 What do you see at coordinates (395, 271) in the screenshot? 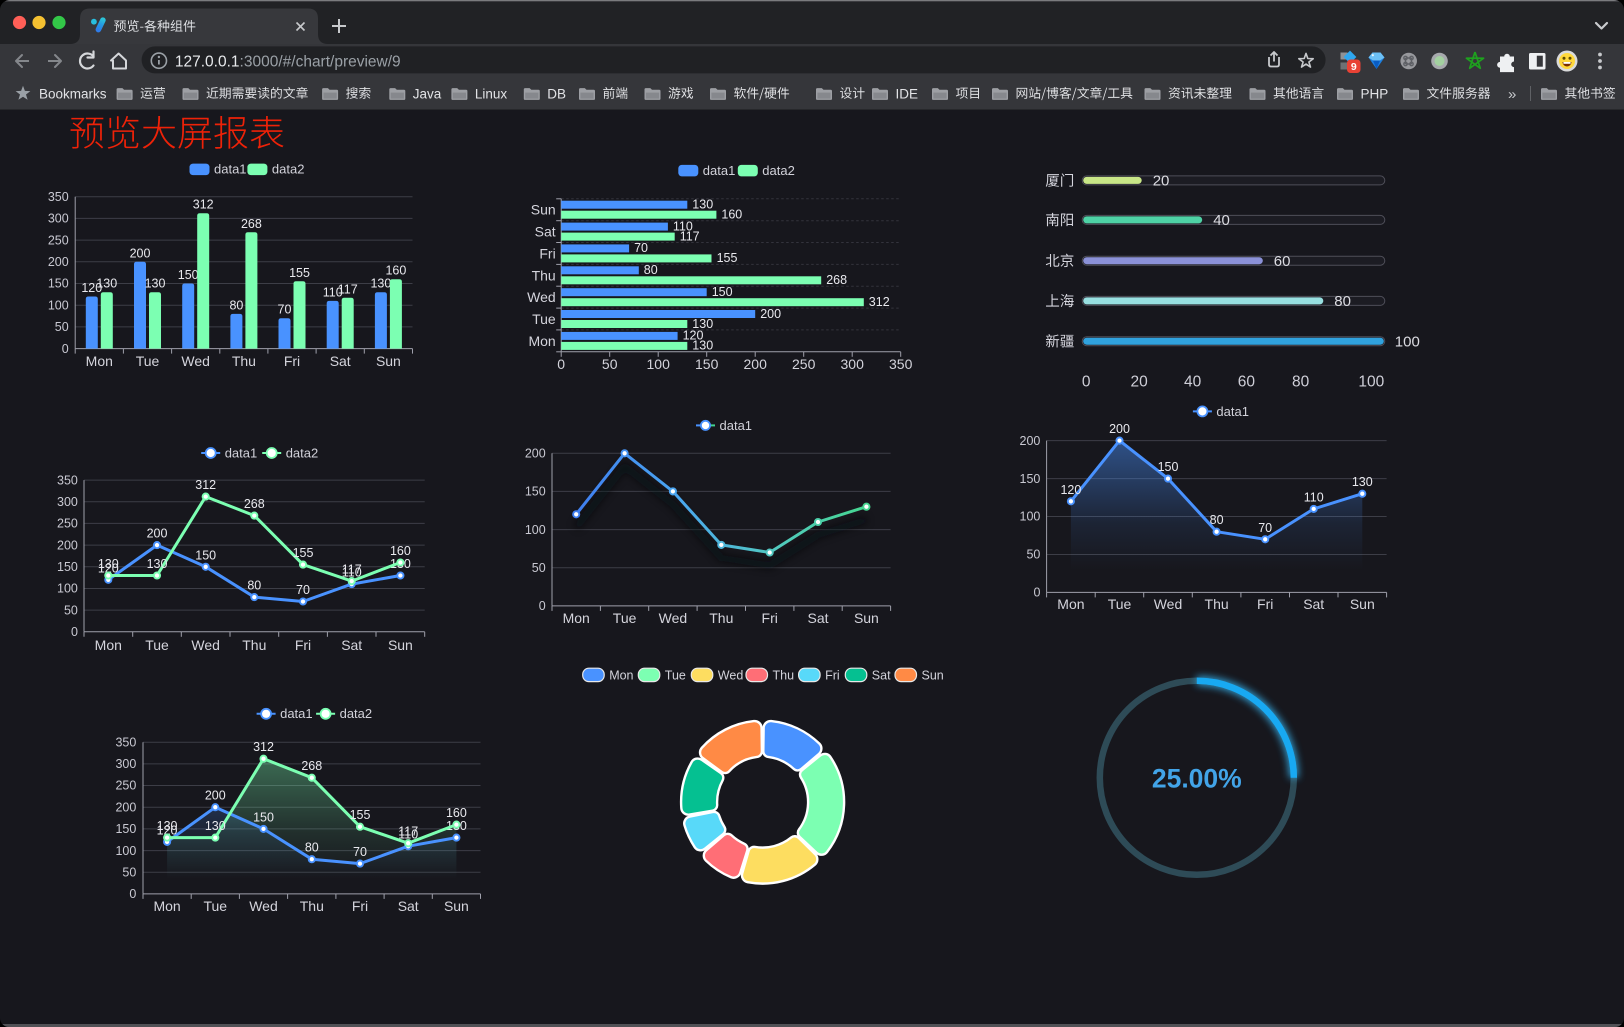
I see `svg-text: 160` at bounding box center [395, 271].